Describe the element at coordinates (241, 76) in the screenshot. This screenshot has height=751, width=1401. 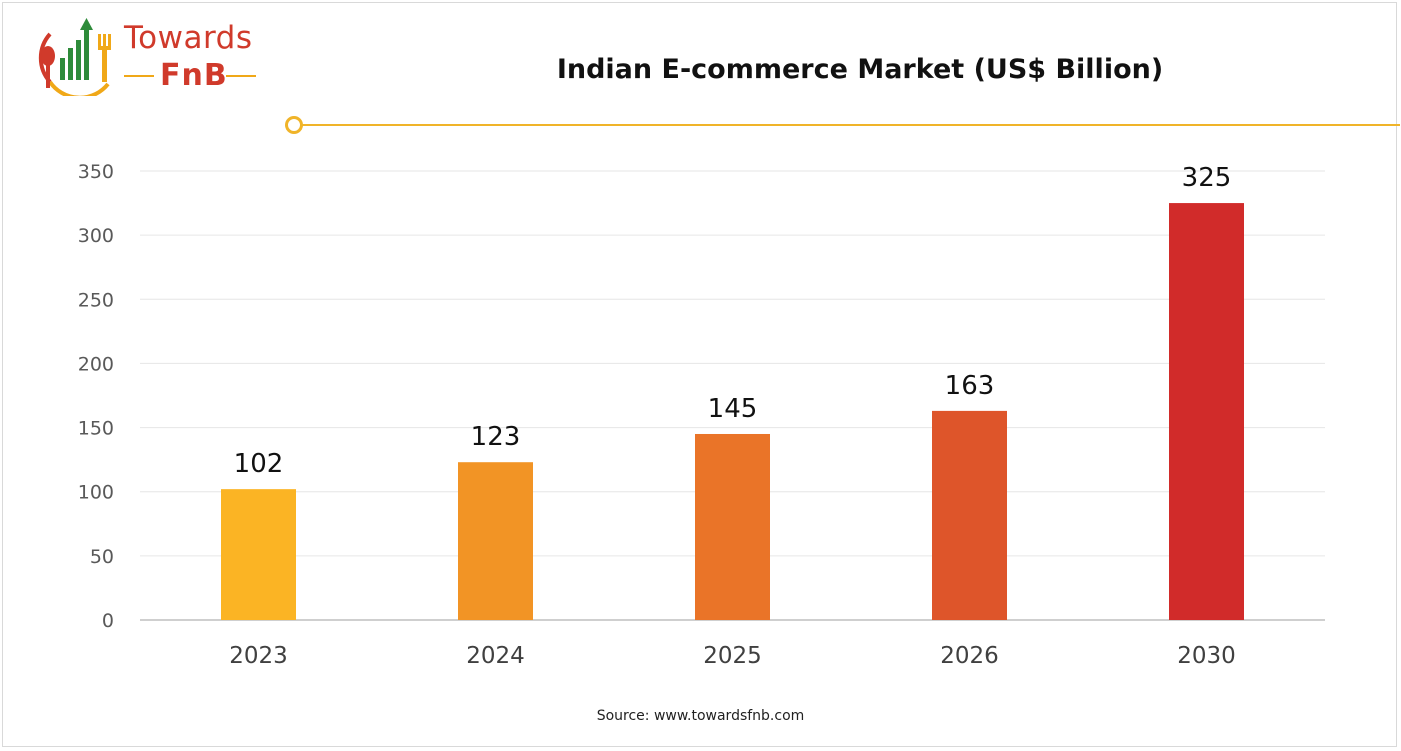
I see `brand-divider-right` at that location.